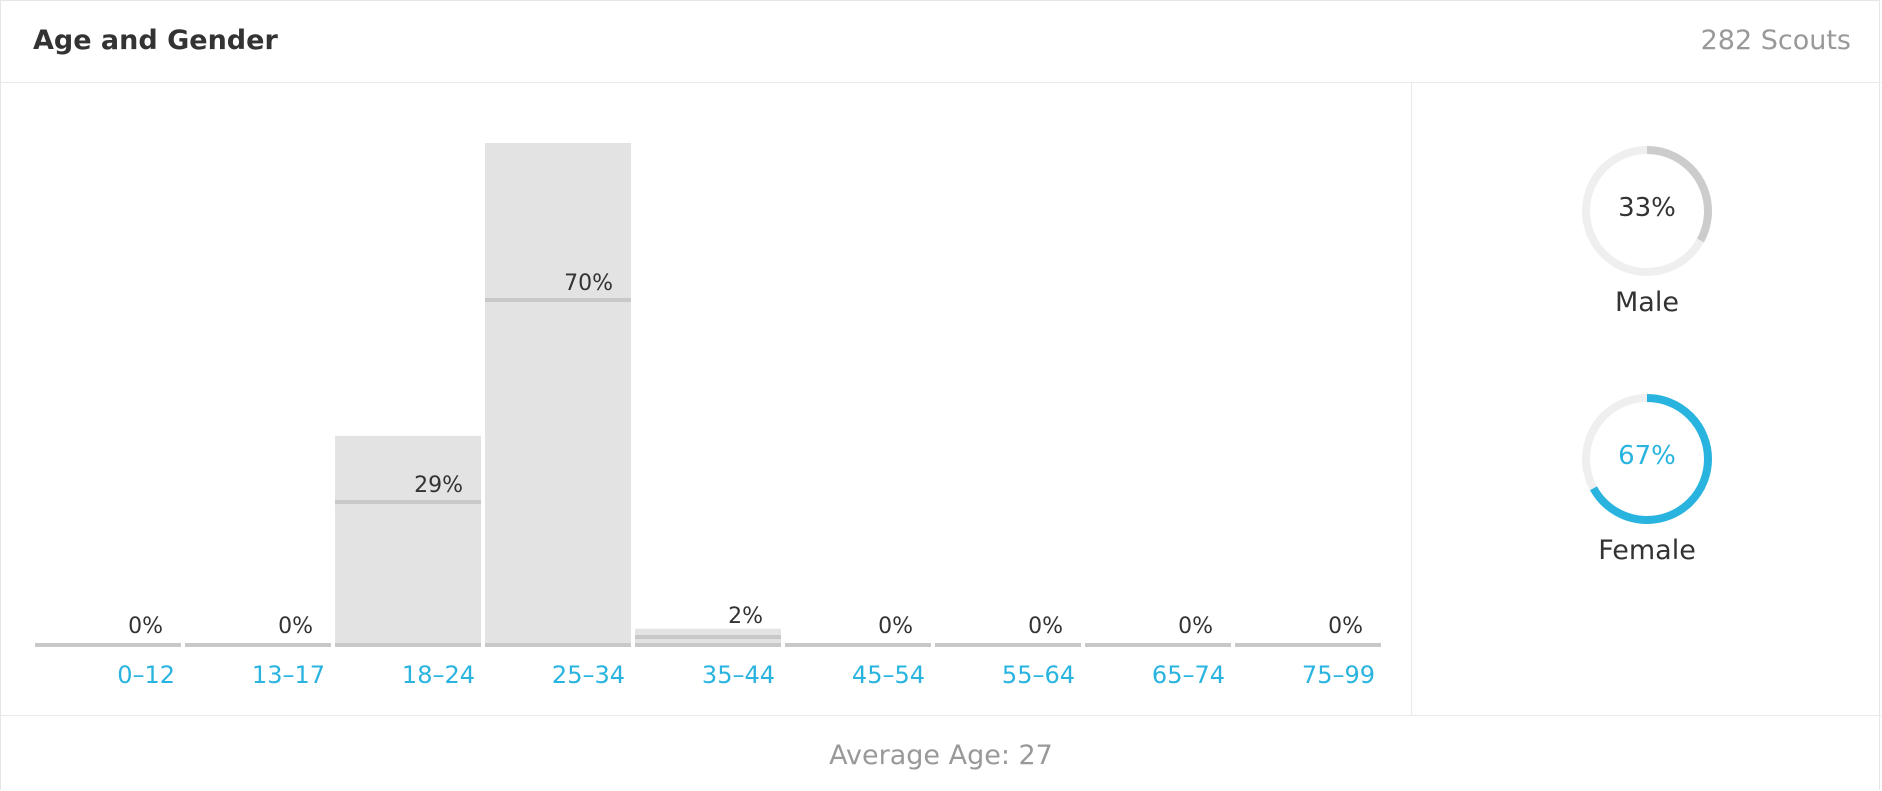 Image resolution: width=1882 pixels, height=791 pixels. I want to click on category-label: 0–12, so click(146, 675).